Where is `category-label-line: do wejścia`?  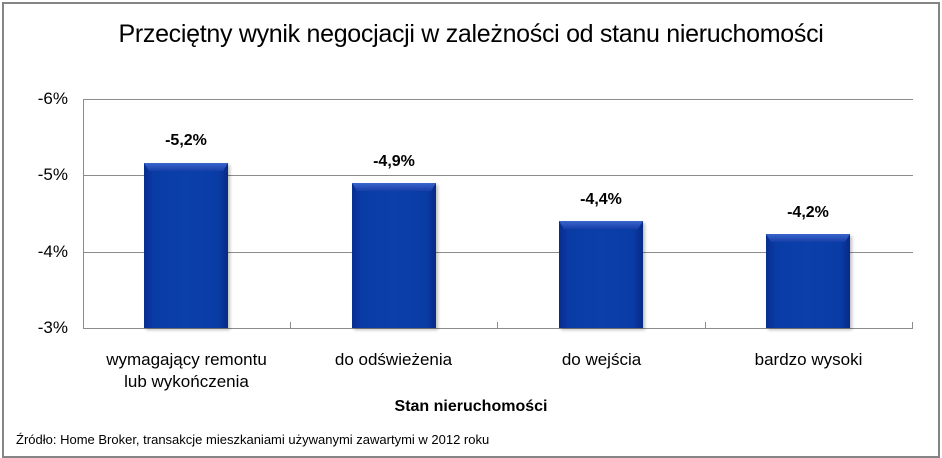
category-label-line: do wejścia is located at coordinates (601, 359).